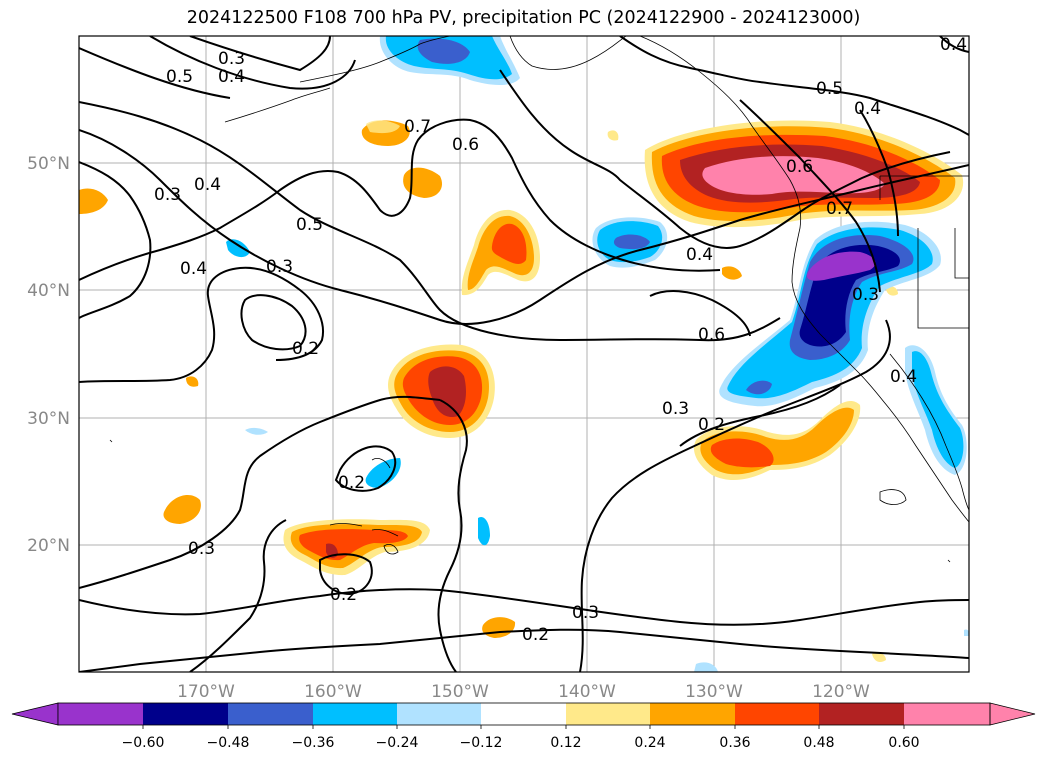 The width and height of the screenshot is (1047, 765). What do you see at coordinates (565, 743) in the screenshot?
I see `colorbar-tick-label: 0.12` at bounding box center [565, 743].